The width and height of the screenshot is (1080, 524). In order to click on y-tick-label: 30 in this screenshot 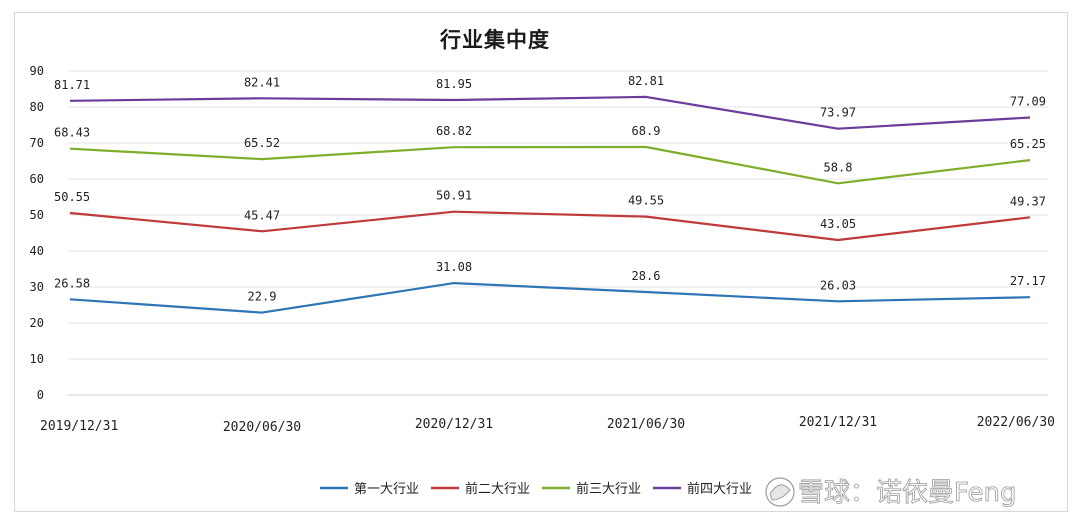, I will do `click(37, 287)`.